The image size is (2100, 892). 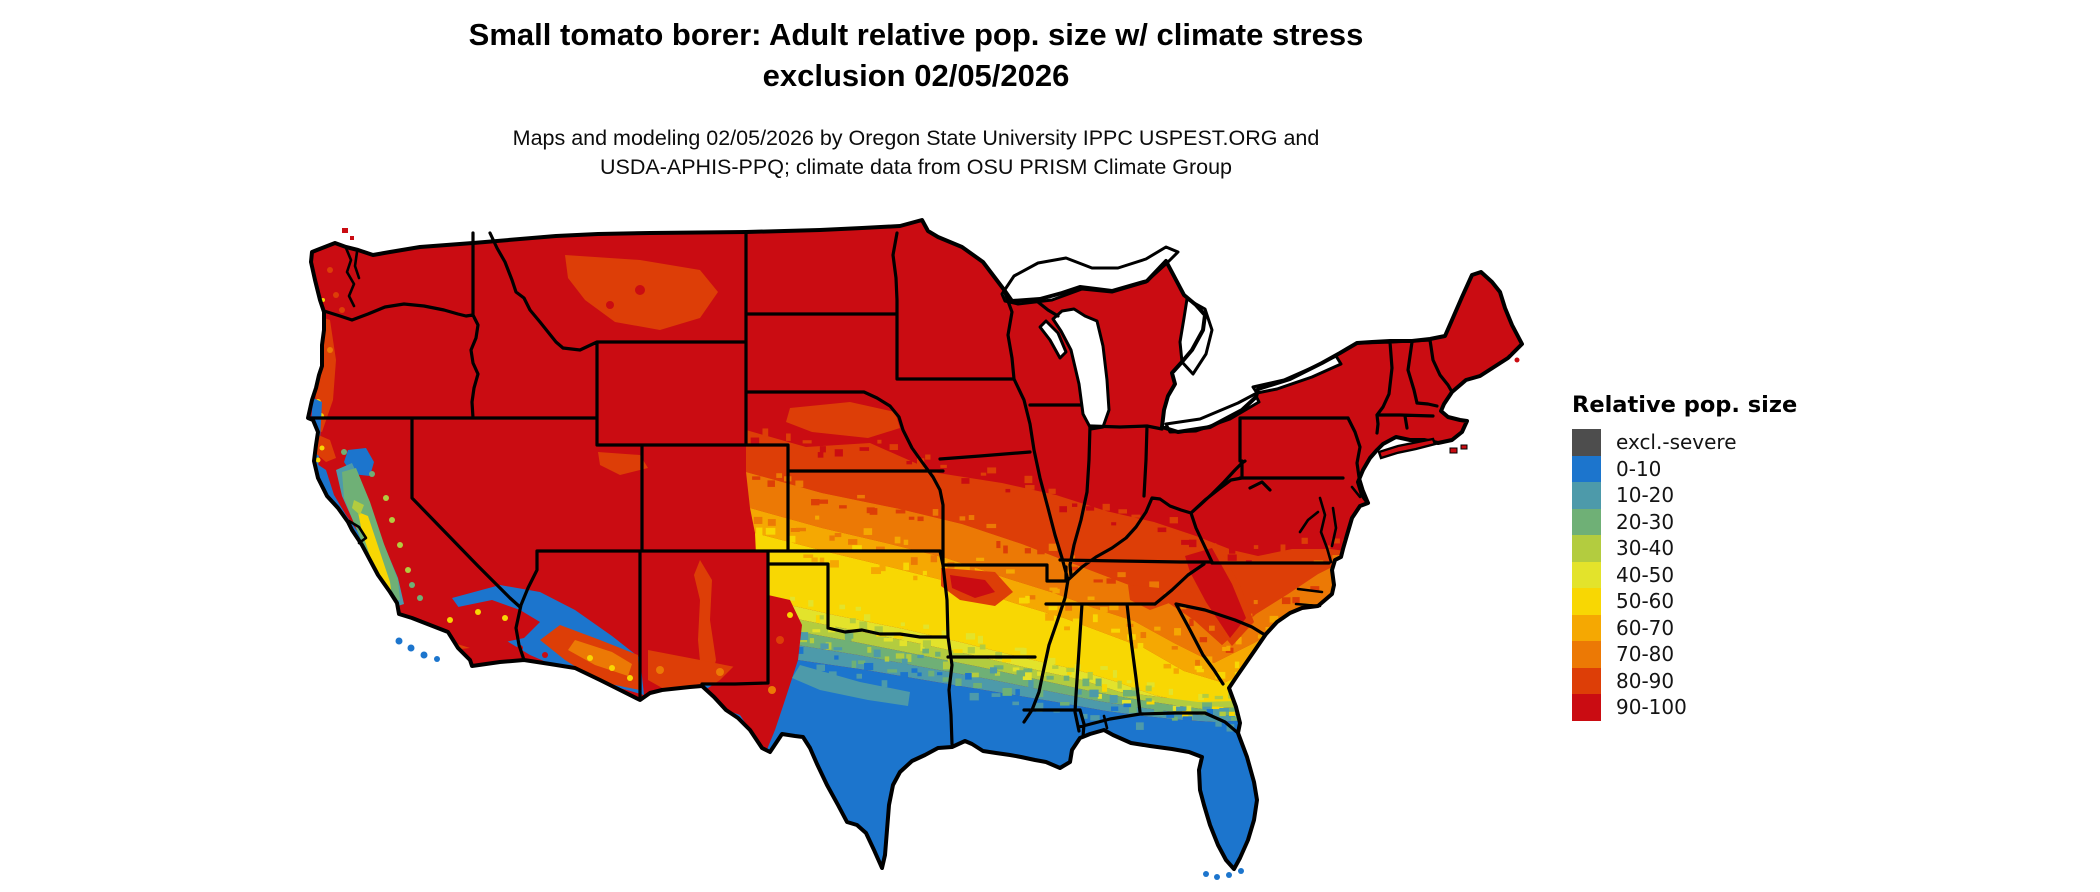 I want to click on legend-item-label: 50-60, so click(x=1645, y=601).